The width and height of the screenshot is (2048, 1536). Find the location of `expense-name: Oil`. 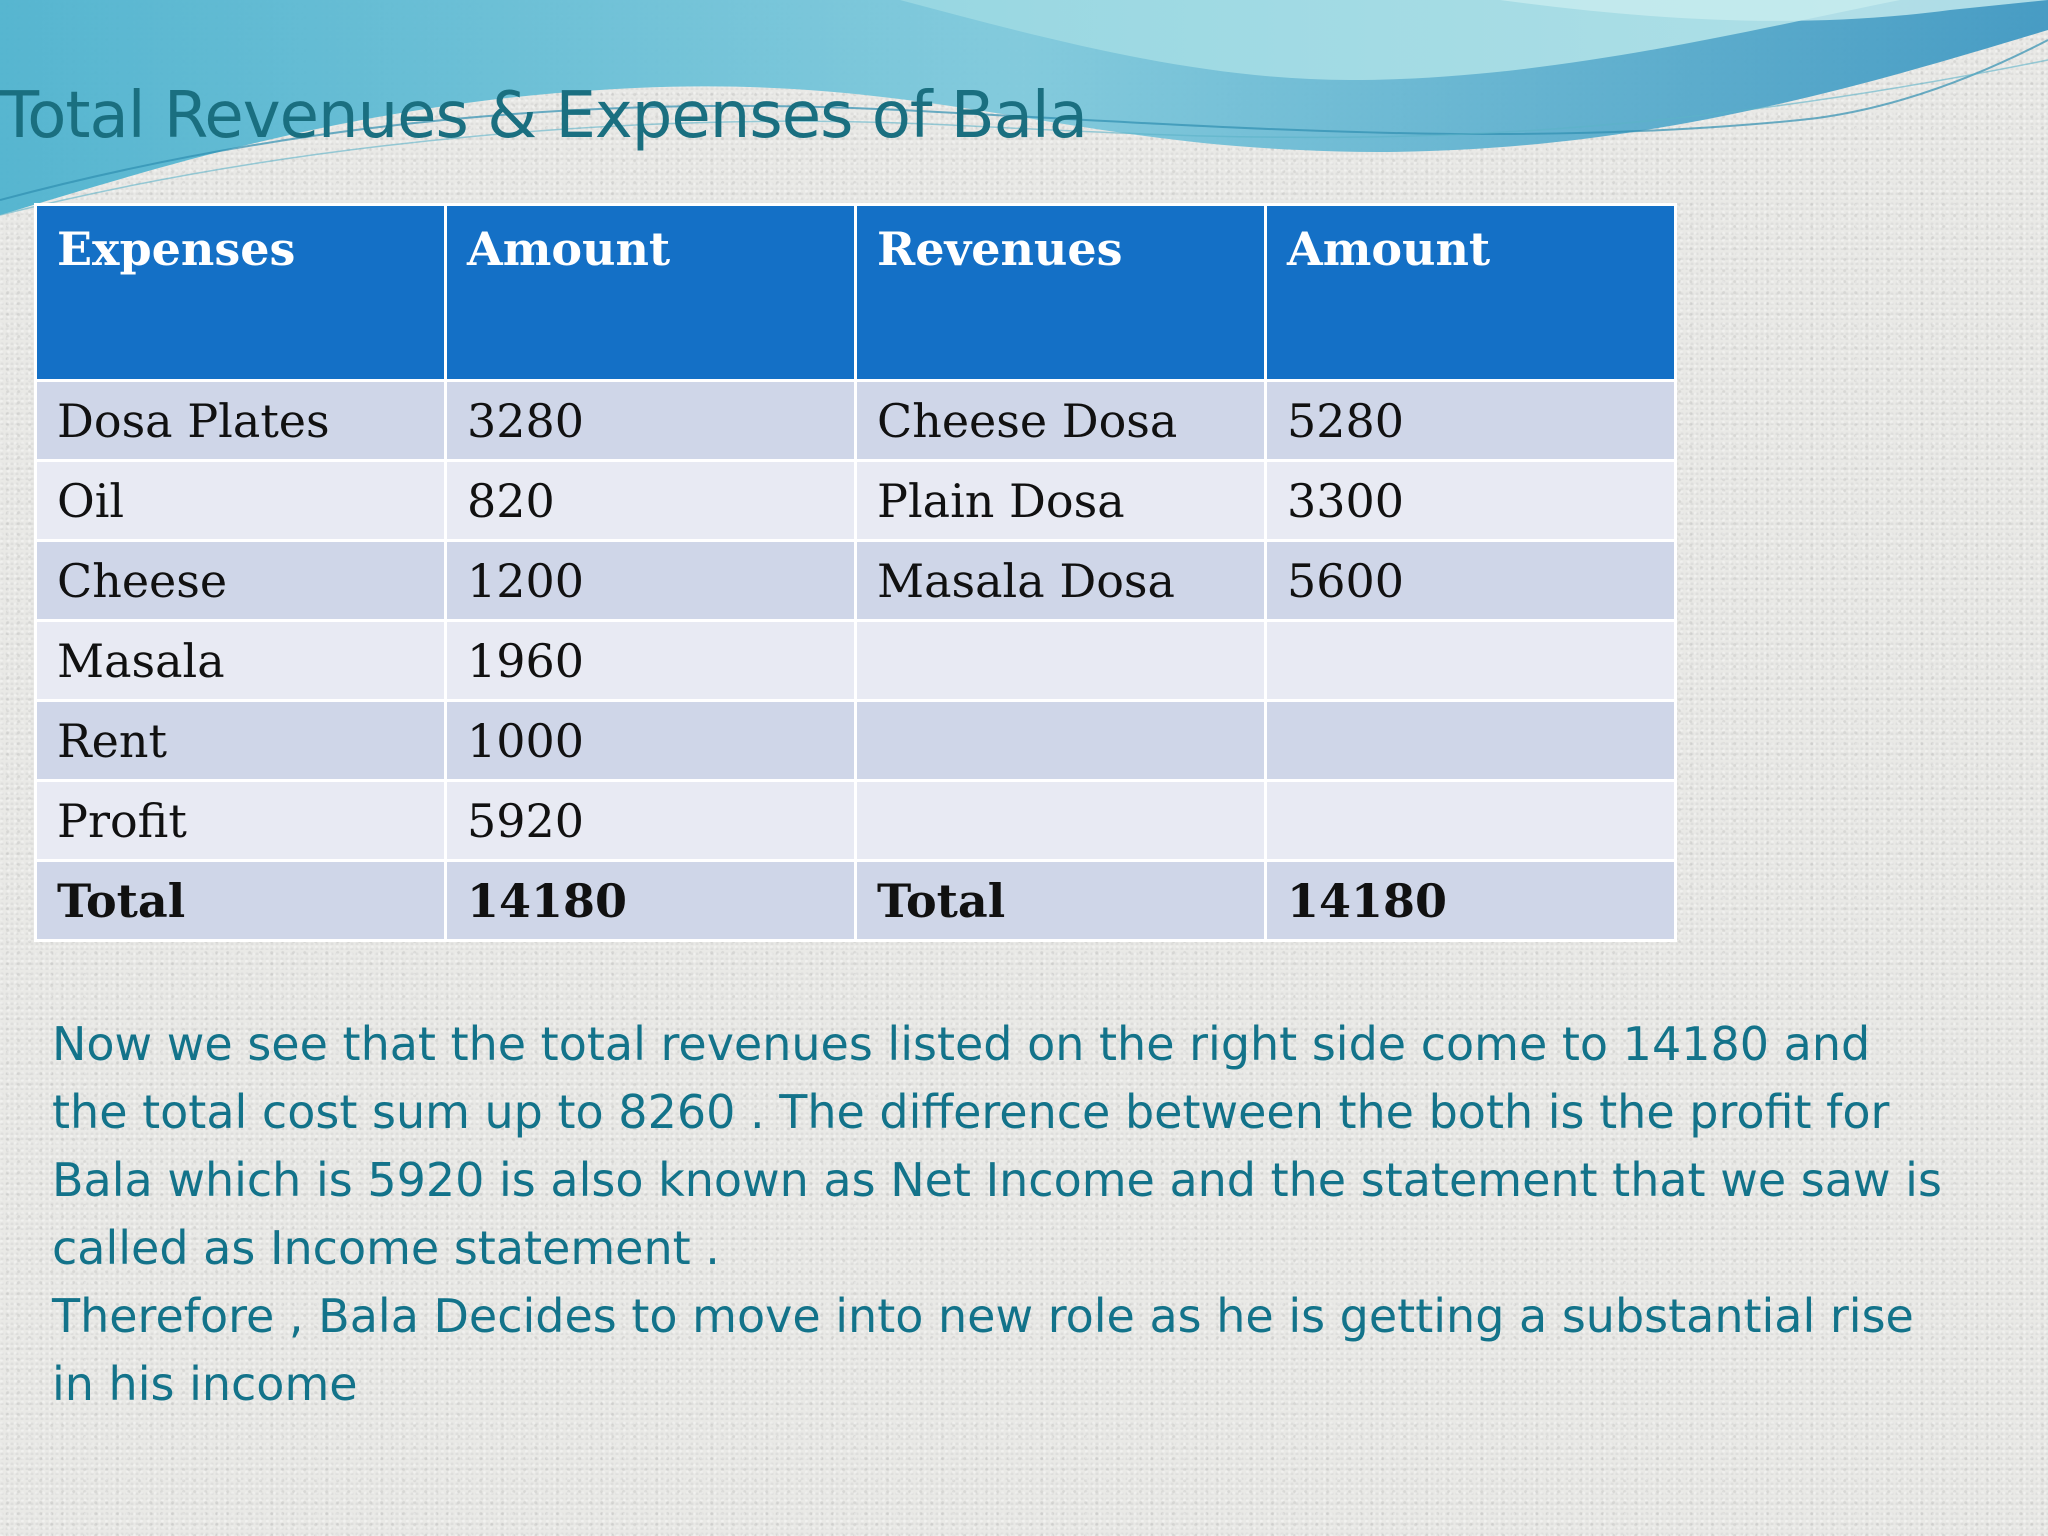

expense-name: Oil is located at coordinates (240, 500).